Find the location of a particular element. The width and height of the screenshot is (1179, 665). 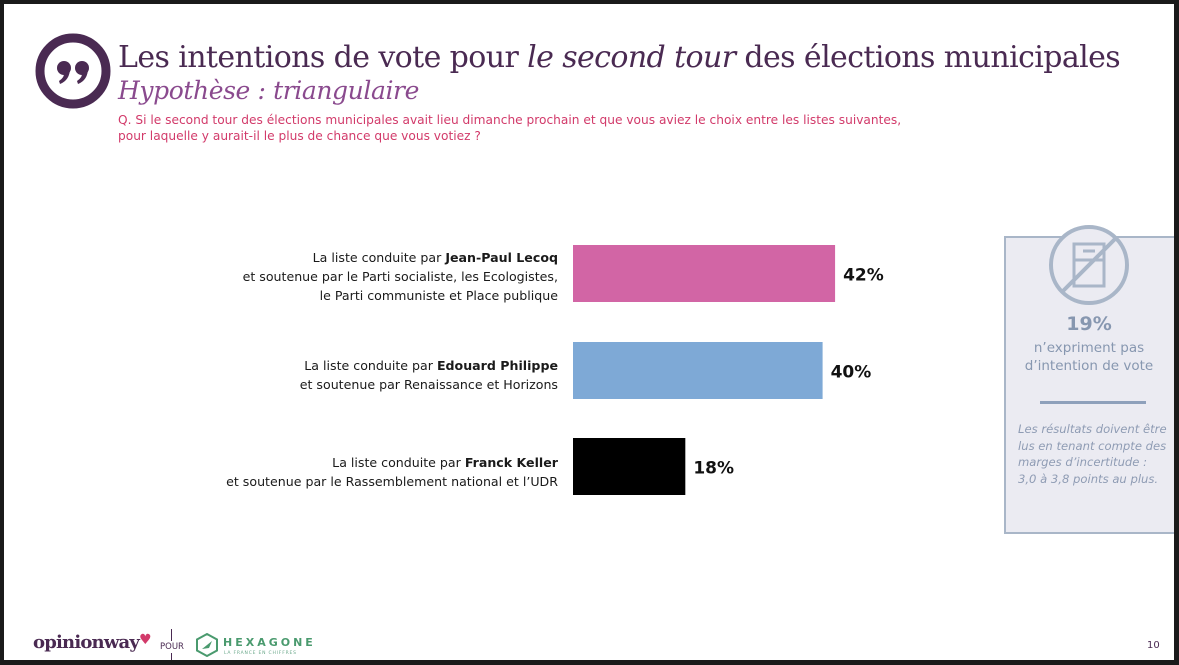

opinionway-logo: opinionway♥ is located at coordinates (92, 642).